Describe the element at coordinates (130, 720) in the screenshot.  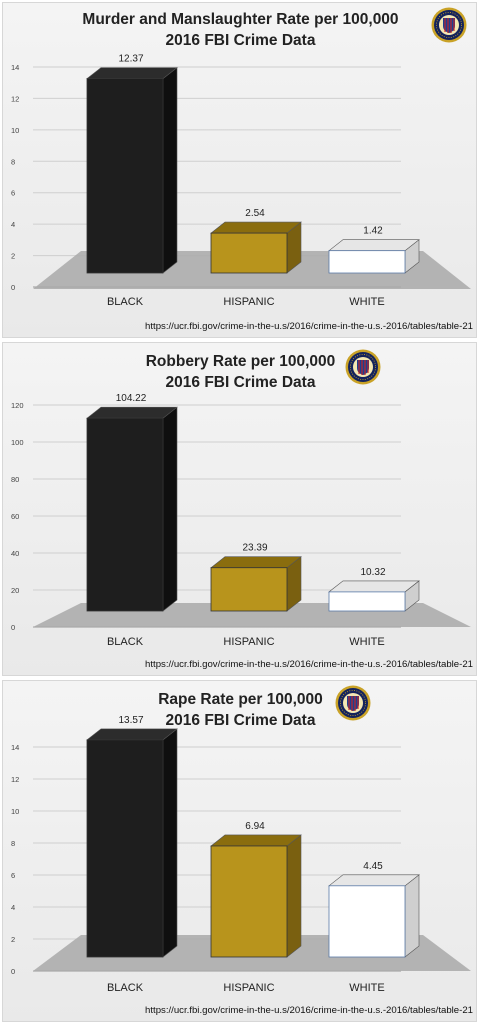
I see `value-label: 13.57` at that location.